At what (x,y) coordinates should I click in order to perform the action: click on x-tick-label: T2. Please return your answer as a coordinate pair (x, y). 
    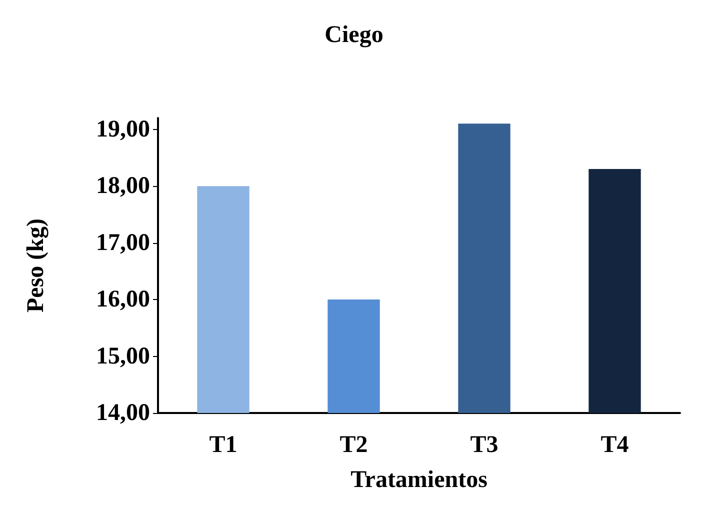
    Looking at the image, I should click on (354, 445).